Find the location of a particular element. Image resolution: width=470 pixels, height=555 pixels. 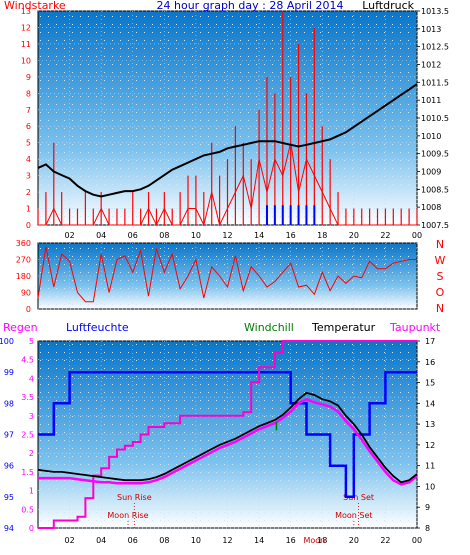

pressure-axis-title: Luftdruck is located at coordinates (388, 6).